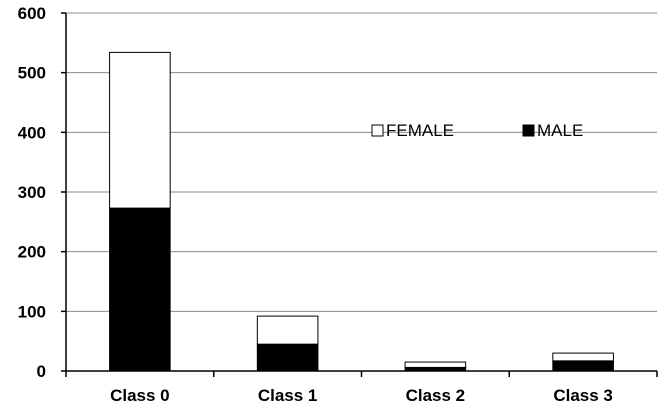 This screenshot has height=410, width=663. Describe the element at coordinates (528, 130) in the screenshot. I see `legend-swatch-male` at that location.